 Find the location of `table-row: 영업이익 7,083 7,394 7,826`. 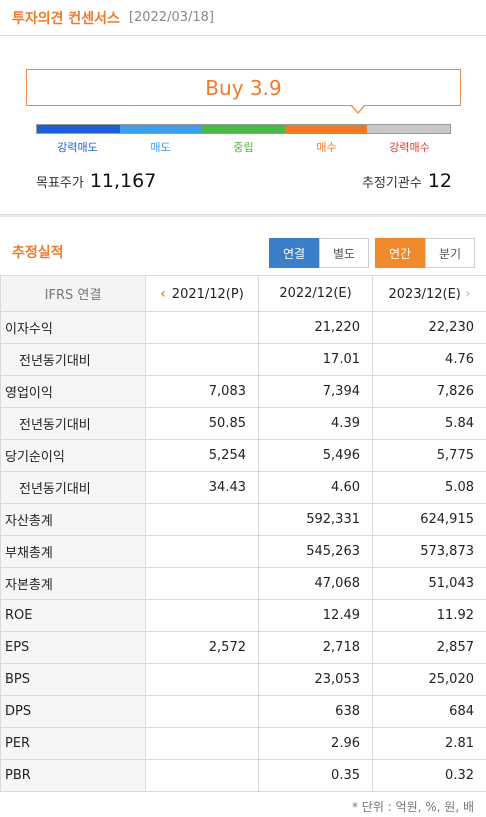

table-row: 영업이익 7,083 7,394 7,826 is located at coordinates (243, 391).